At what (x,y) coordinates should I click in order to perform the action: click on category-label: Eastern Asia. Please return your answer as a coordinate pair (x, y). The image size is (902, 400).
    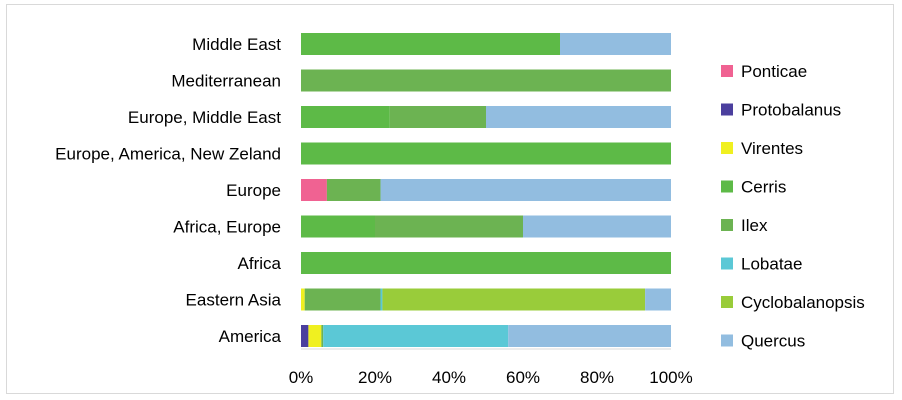
    Looking at the image, I should click on (234, 300).